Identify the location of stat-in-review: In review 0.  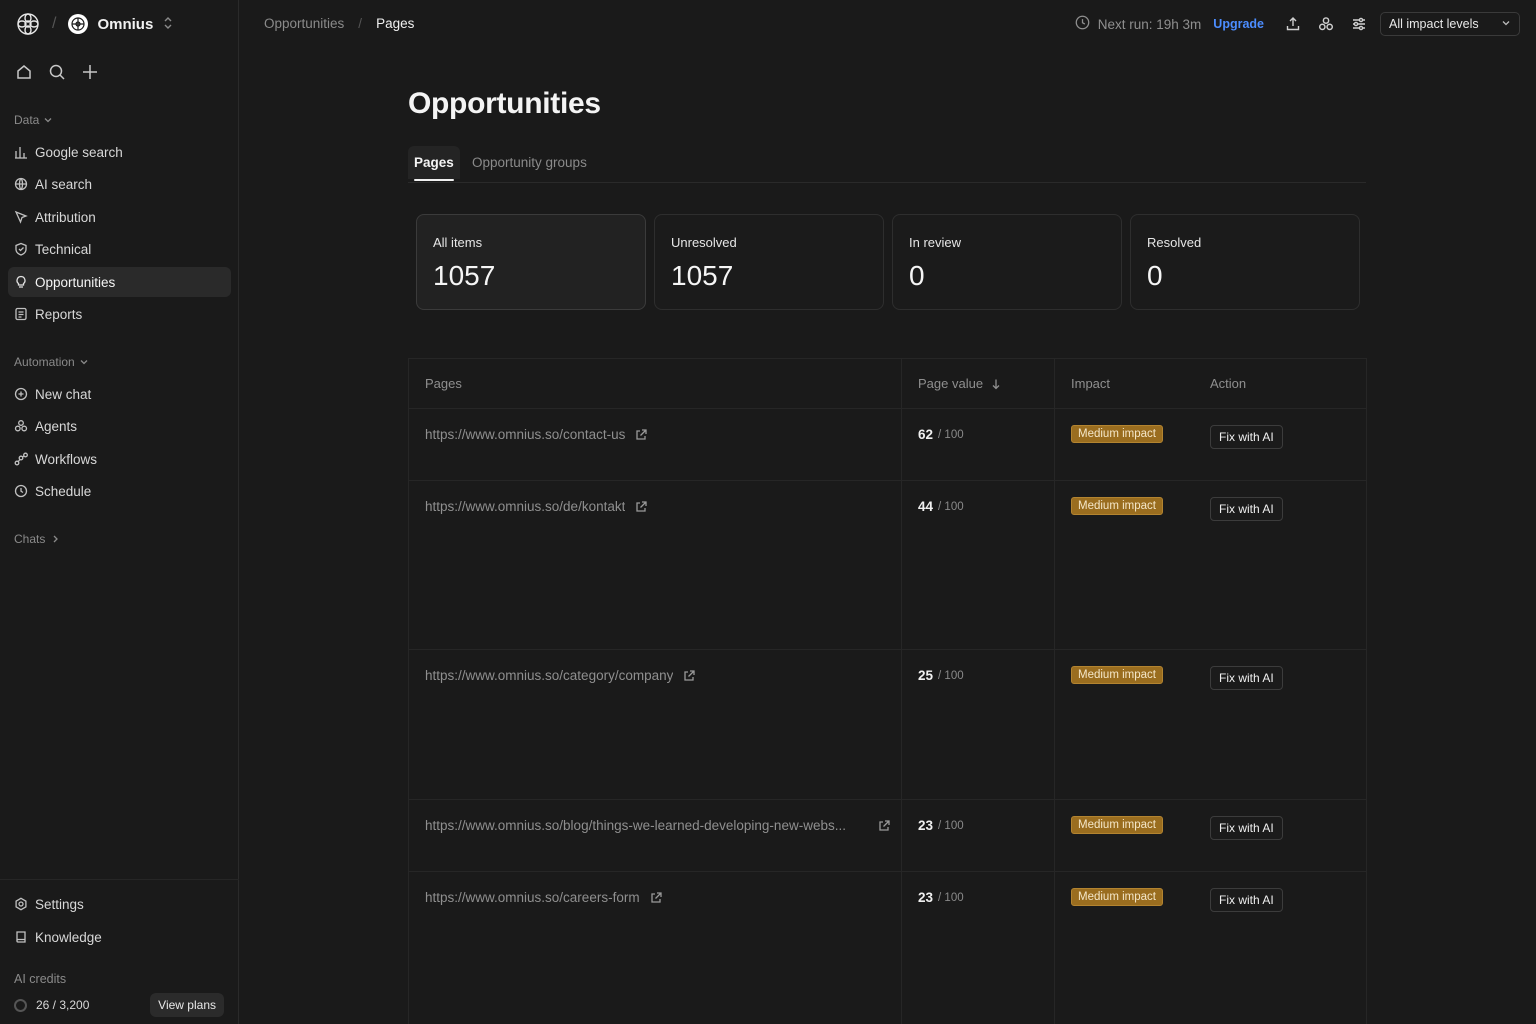
(1007, 262).